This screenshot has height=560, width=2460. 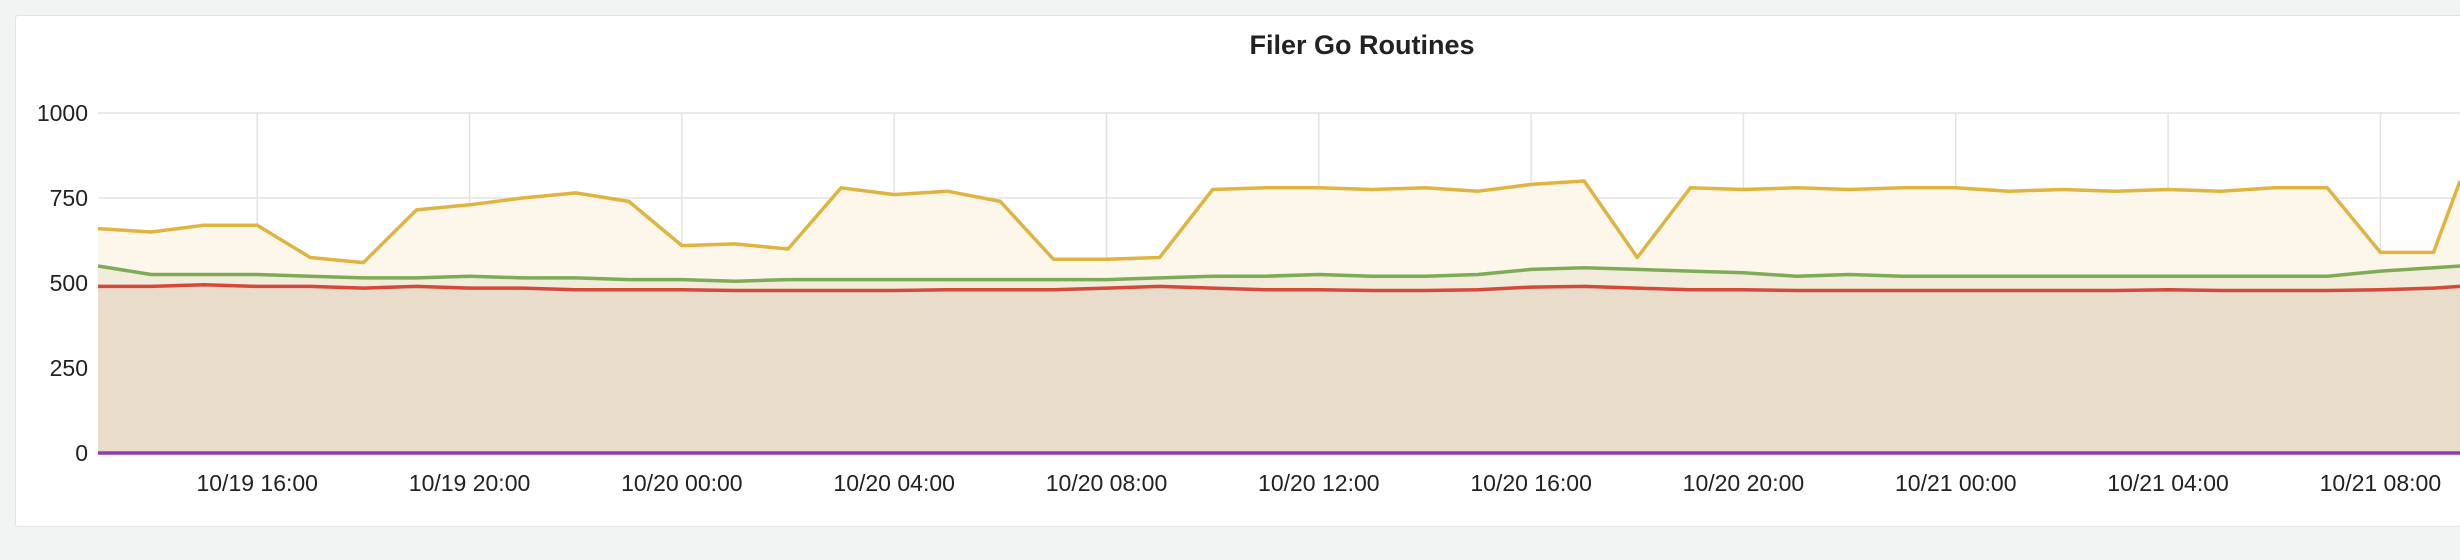 I want to click on series-2-line, so click(x=1279, y=287).